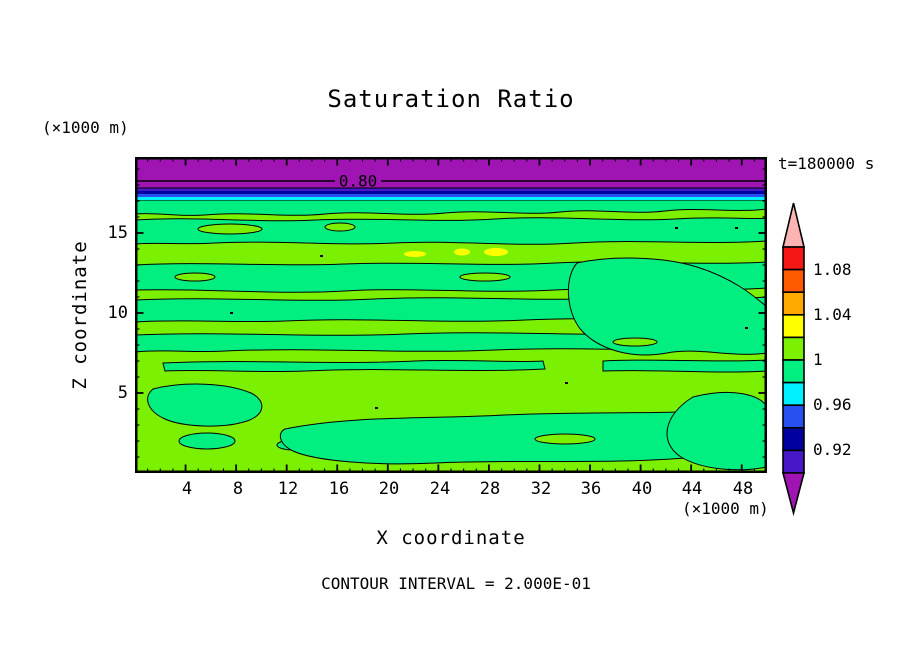 This screenshot has height=654, width=904. Describe the element at coordinates (451, 172) in the screenshot. I see `subsaturated-band-purple` at that location.